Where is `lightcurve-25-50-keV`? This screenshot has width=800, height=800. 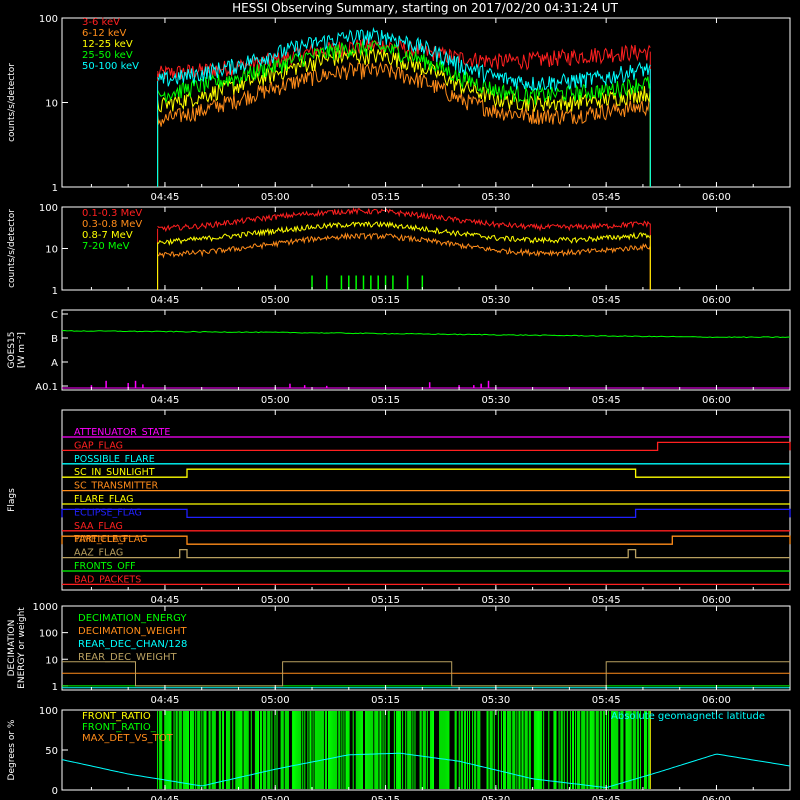 lightcurve-25-50-keV is located at coordinates (404, 72).